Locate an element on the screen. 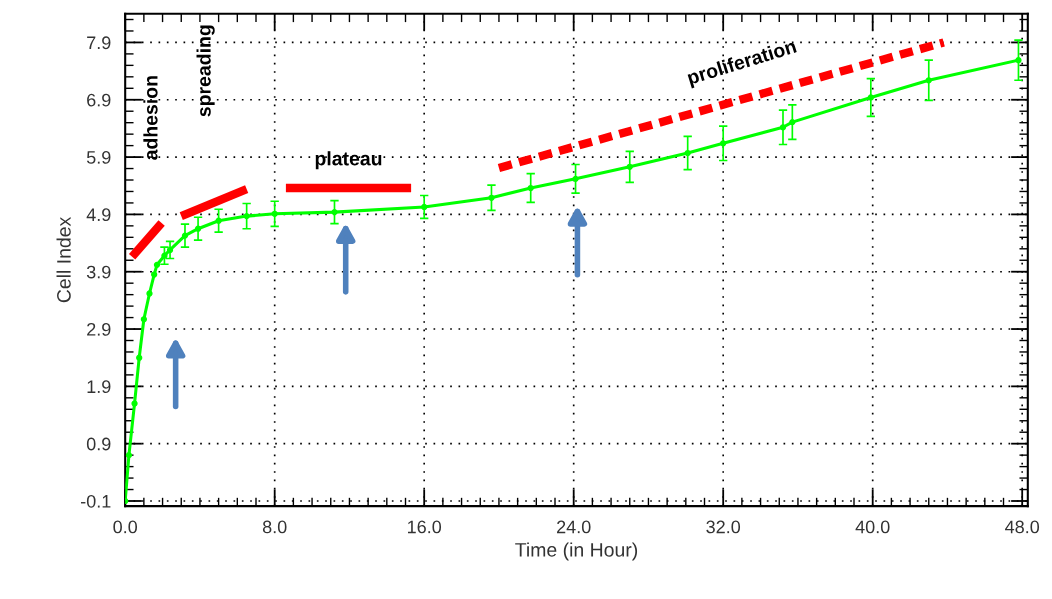 The width and height of the screenshot is (1052, 599). x-tick-label: 40.0 is located at coordinates (872, 527).